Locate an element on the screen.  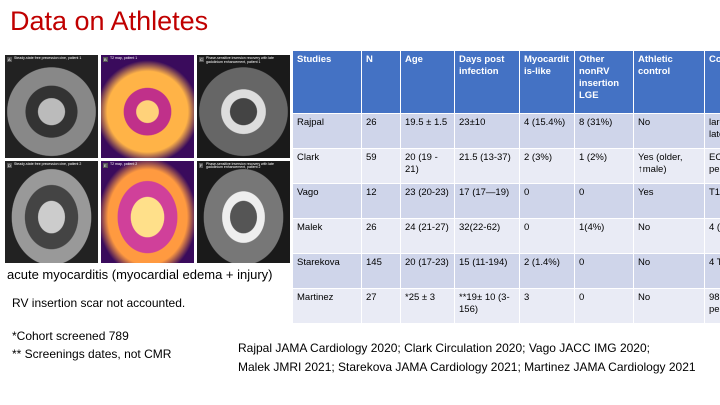
table-cell: 12 is located at coordinates (381, 201).